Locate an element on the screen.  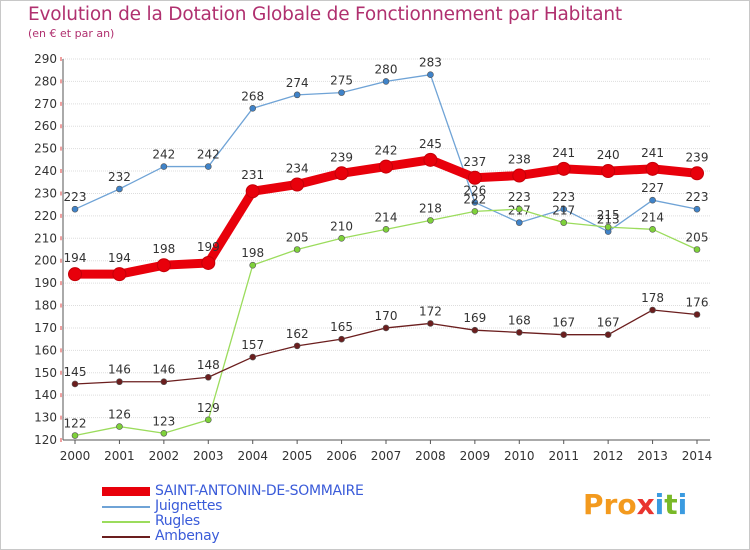
data-label: 145 is located at coordinates (75, 372).